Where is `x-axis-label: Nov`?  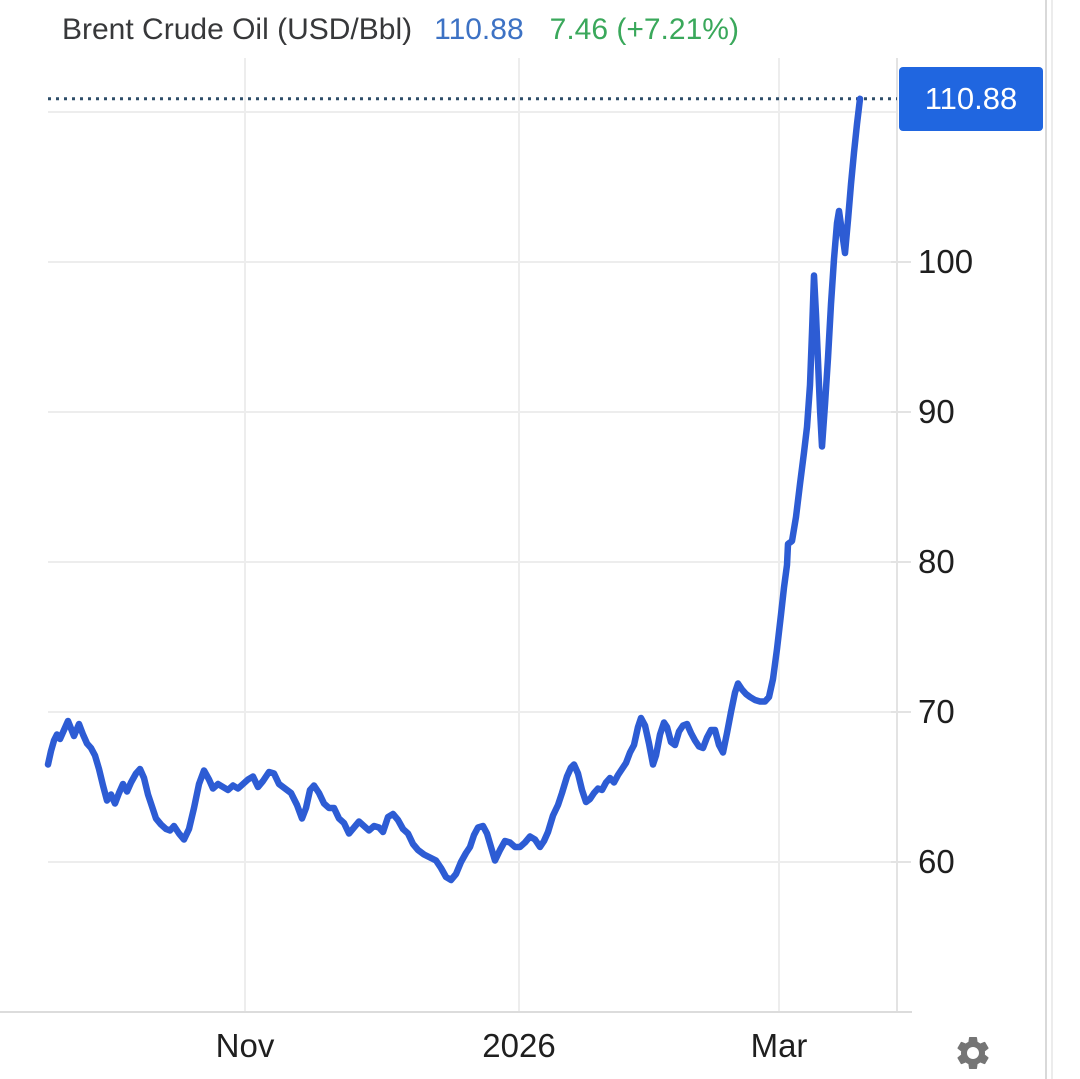
x-axis-label: Nov is located at coordinates (245, 1045).